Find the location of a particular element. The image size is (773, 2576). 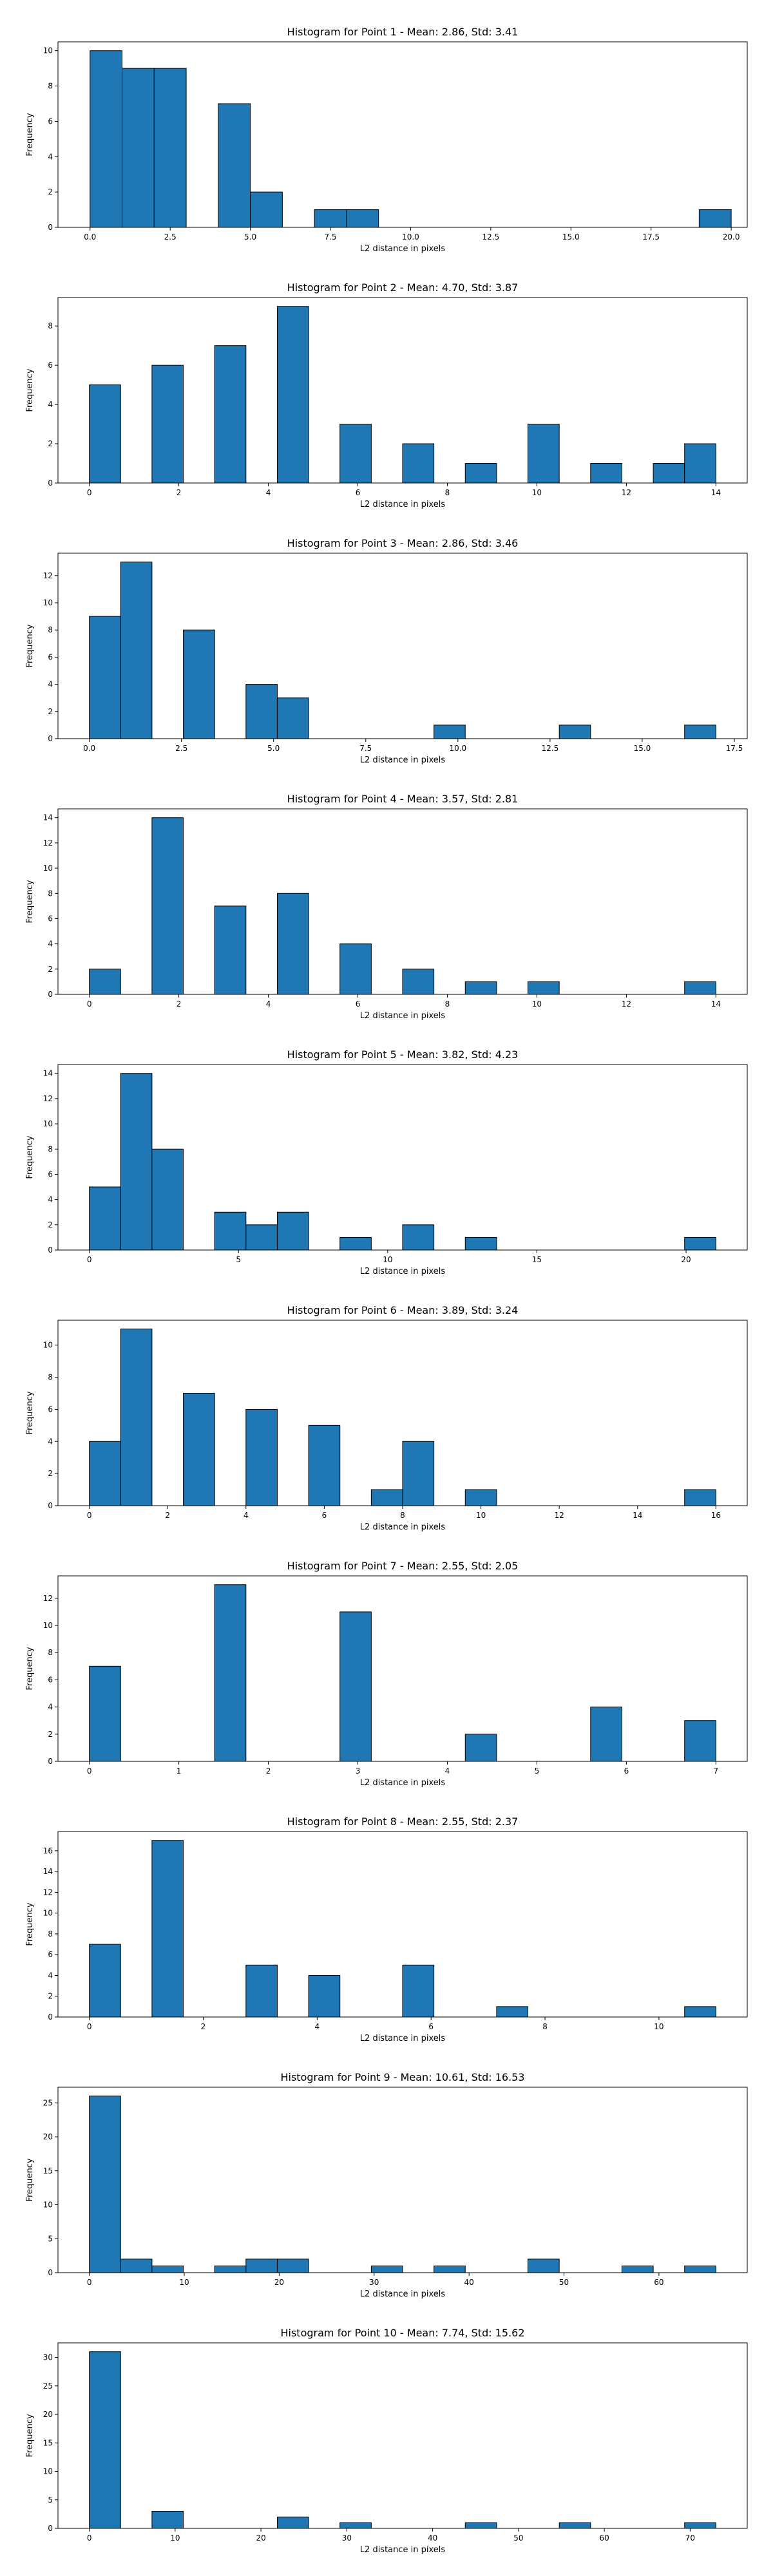

x-tick-label: 6 is located at coordinates (626, 1771).